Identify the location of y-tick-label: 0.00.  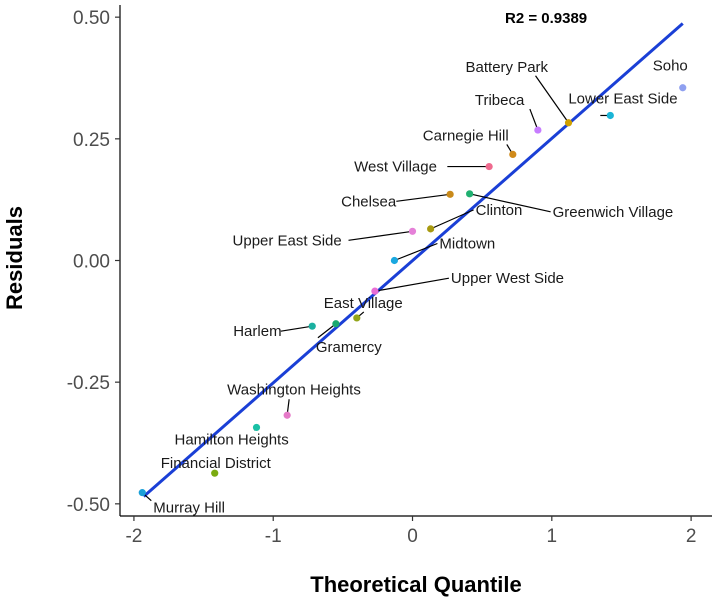
(91, 262).